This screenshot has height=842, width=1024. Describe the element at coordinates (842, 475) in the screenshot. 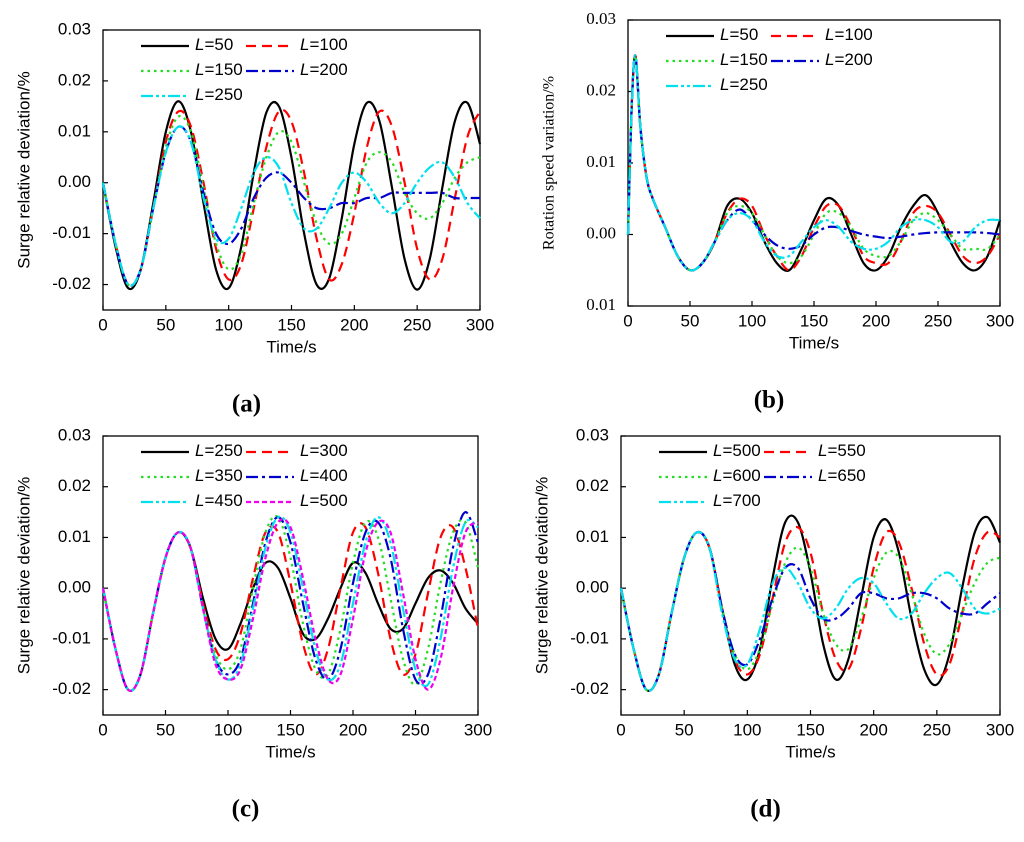

I see `legend-label: L=650` at that location.